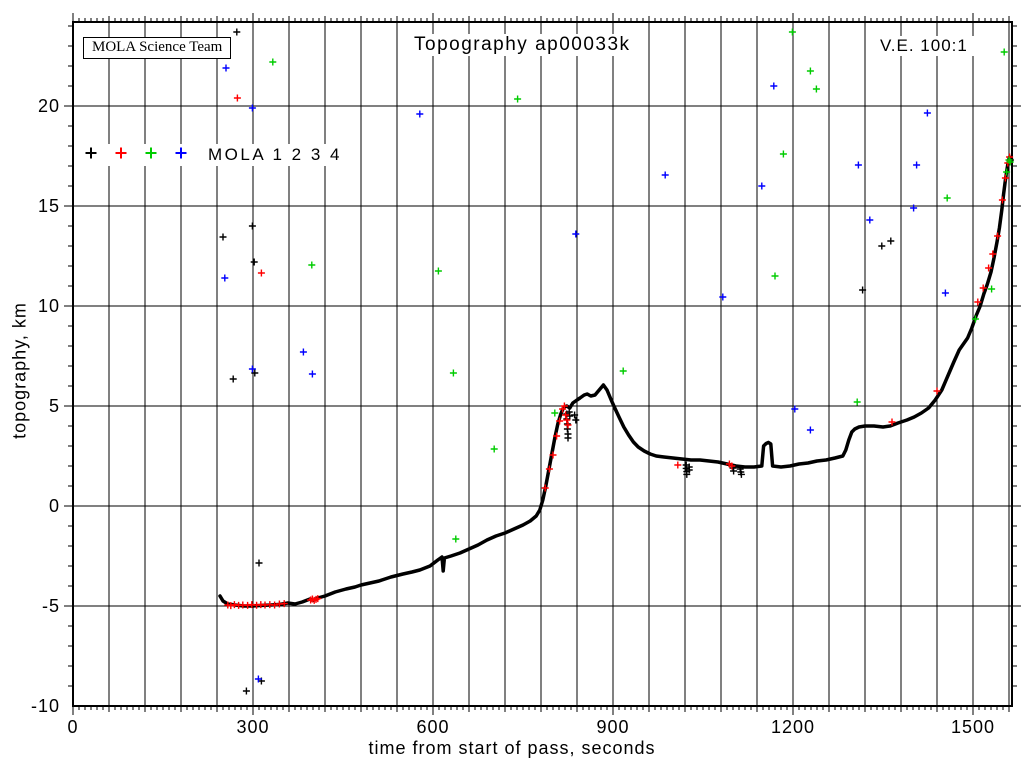  Describe the element at coordinates (432, 727) in the screenshot. I see `svg-text: 600` at that location.